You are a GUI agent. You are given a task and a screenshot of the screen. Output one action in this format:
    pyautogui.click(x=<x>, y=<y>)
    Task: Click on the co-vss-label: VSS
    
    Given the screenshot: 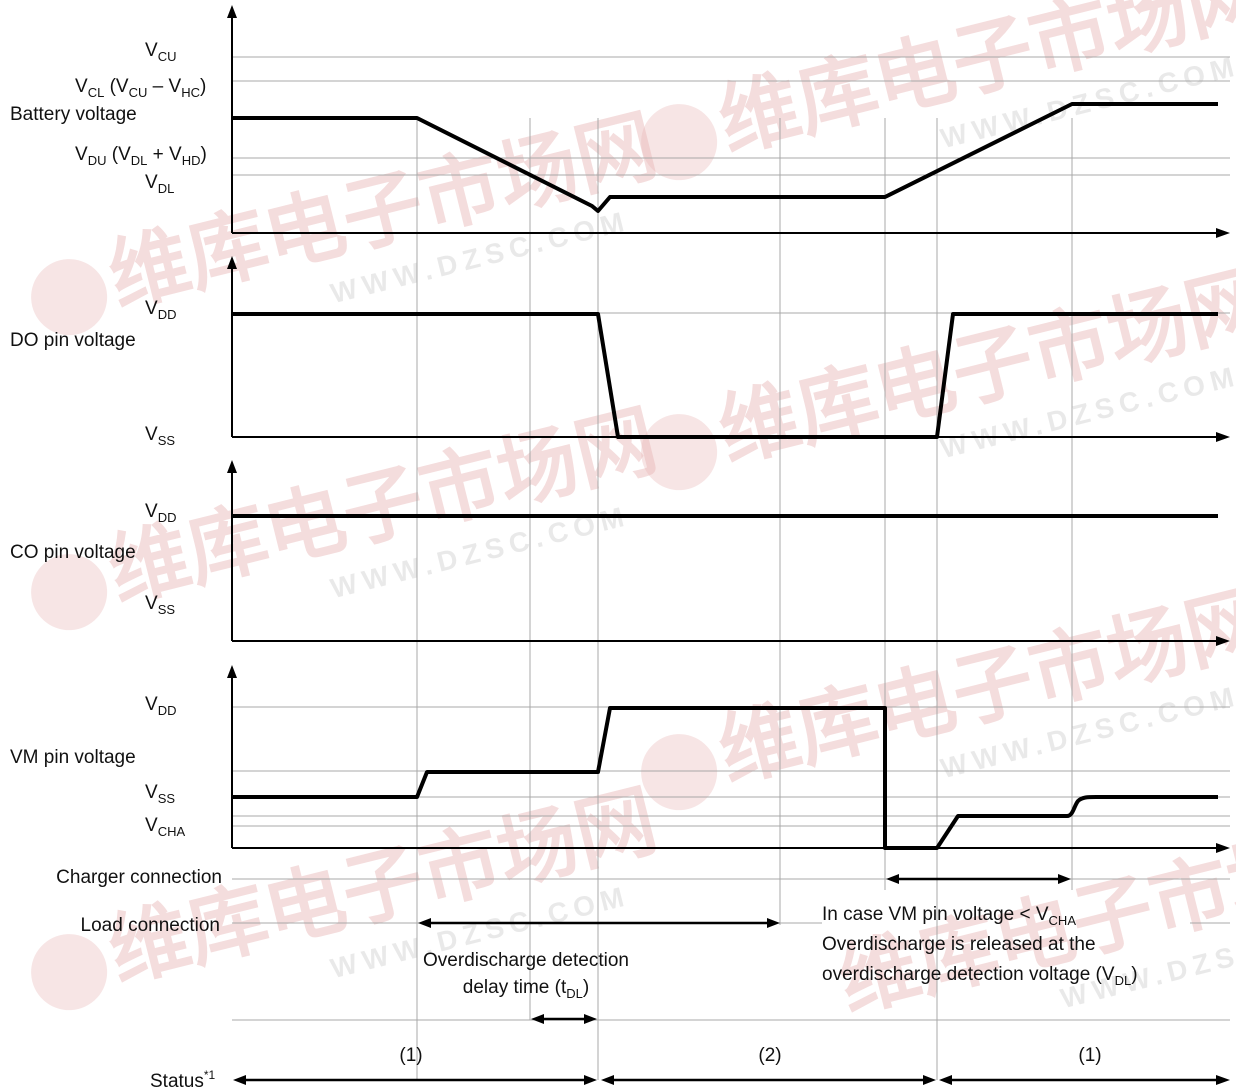 What is the action you would take?
    pyautogui.click(x=160, y=605)
    